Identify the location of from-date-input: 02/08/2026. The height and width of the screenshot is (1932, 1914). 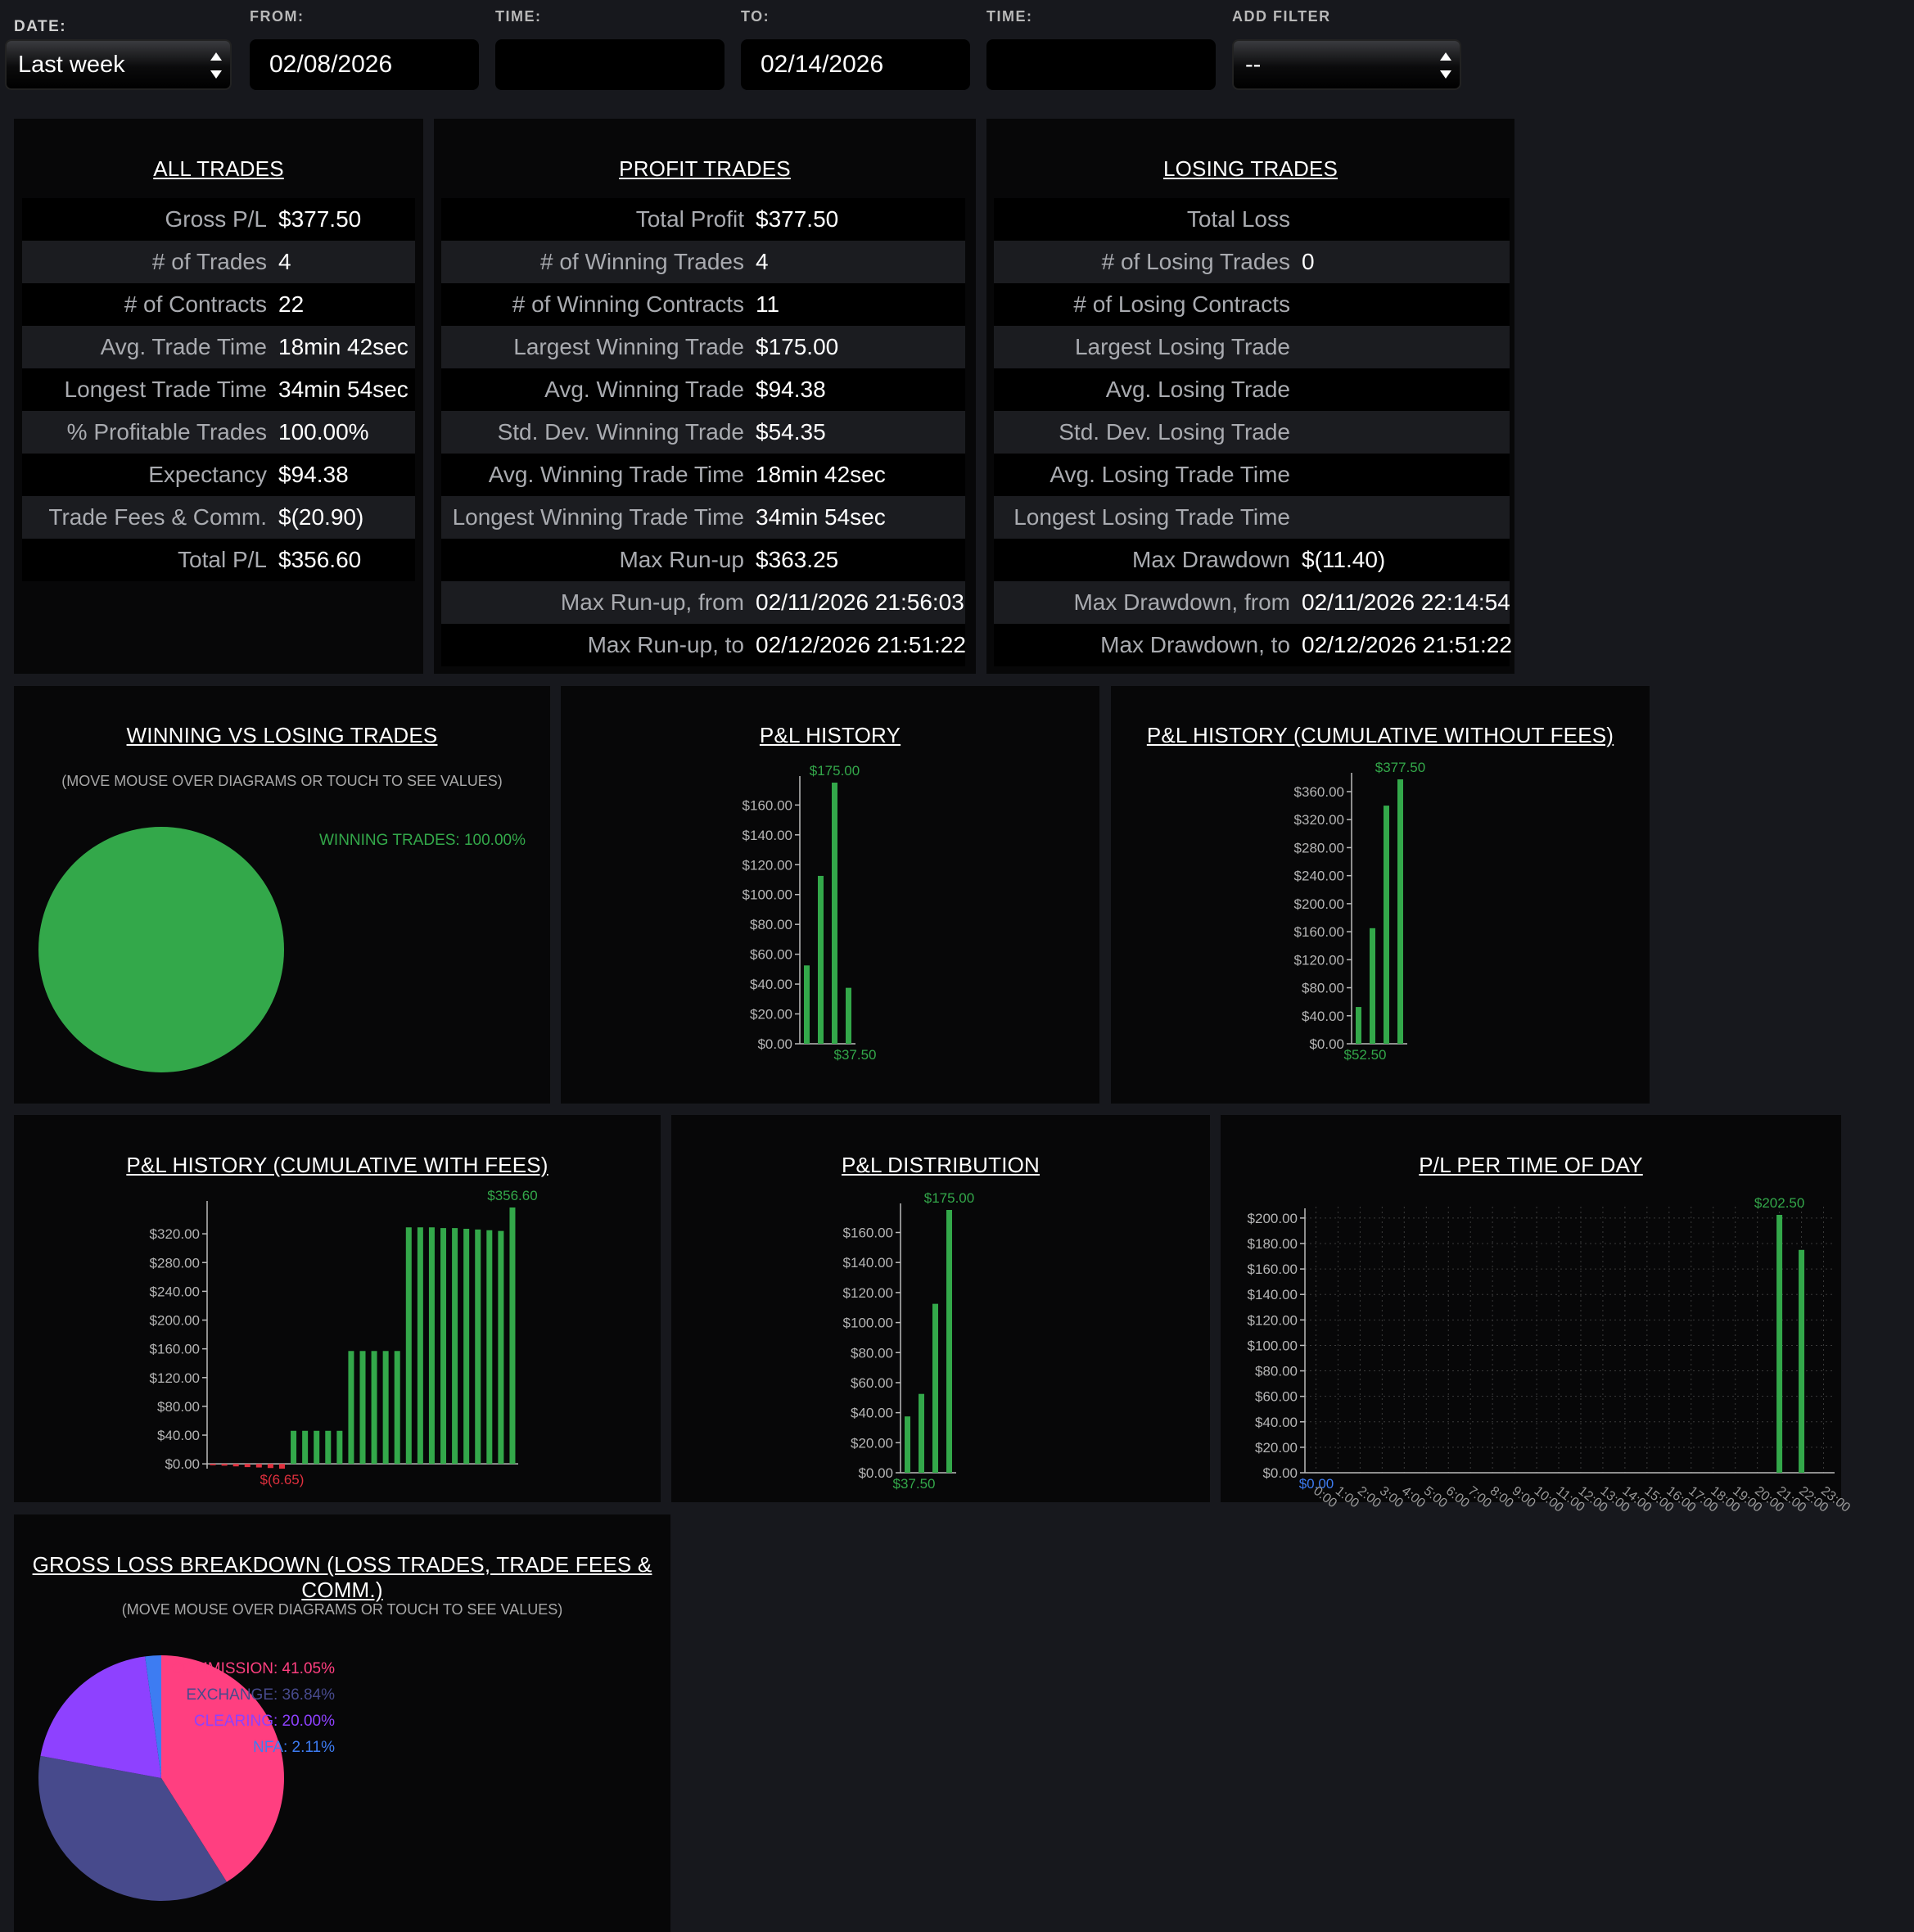
(364, 64).